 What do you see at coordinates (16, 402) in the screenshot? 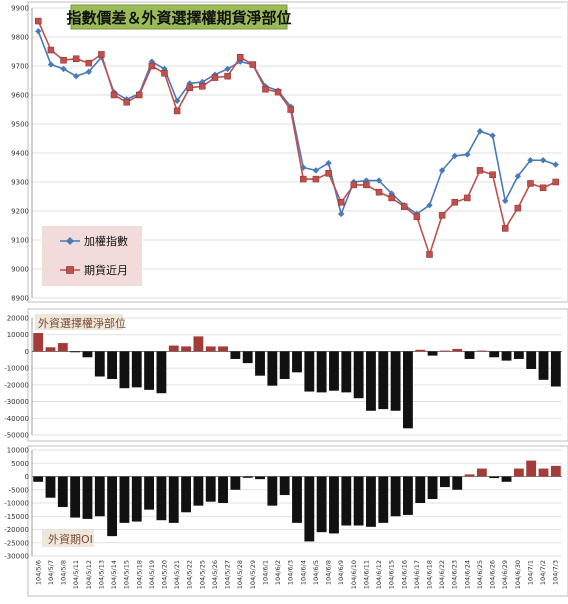
I see `options-panel-y-tick-label: -30000` at bounding box center [16, 402].